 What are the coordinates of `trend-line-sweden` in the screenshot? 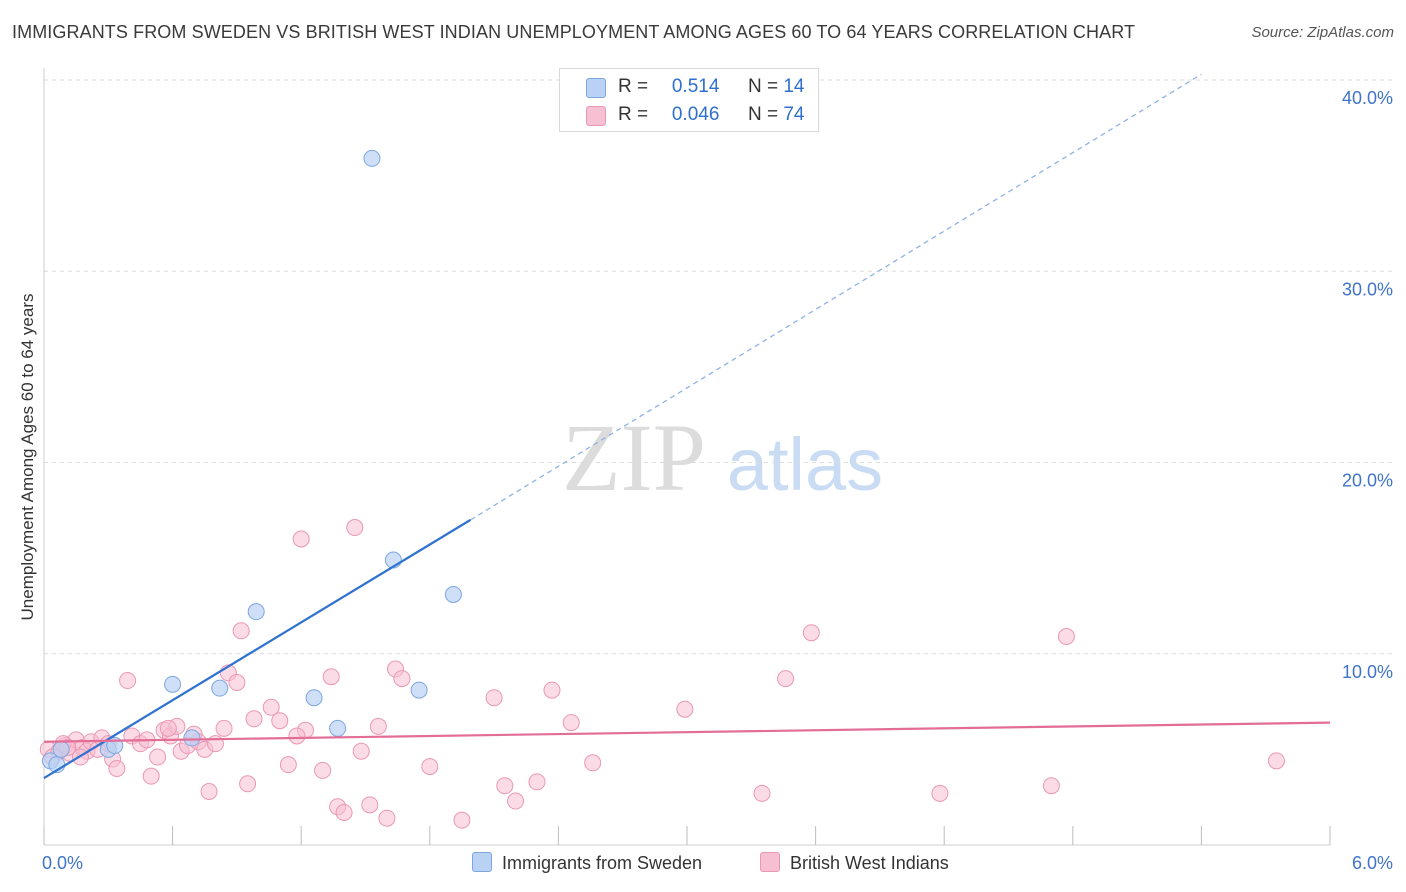 It's located at (257, 649).